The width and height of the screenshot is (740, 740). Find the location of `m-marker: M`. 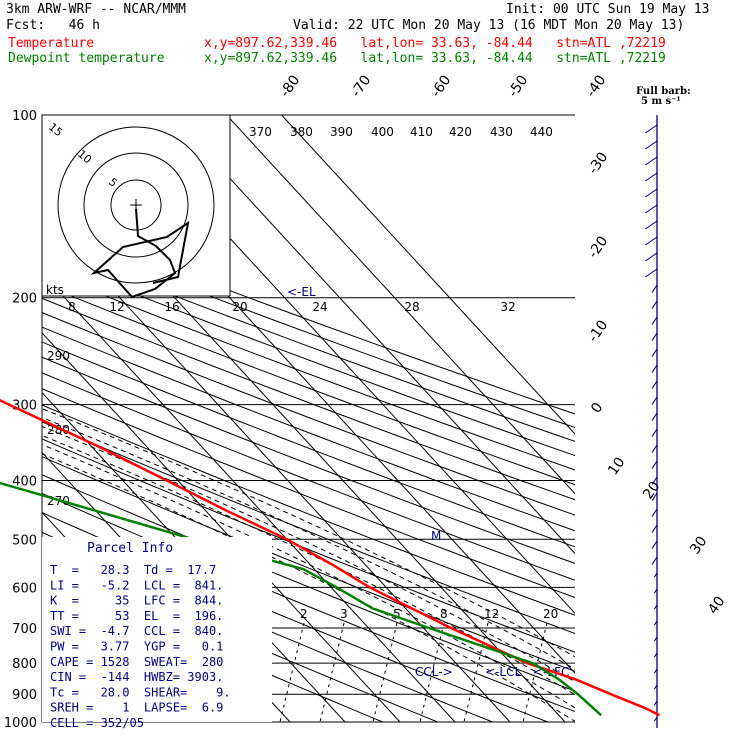

m-marker: M is located at coordinates (436, 536).